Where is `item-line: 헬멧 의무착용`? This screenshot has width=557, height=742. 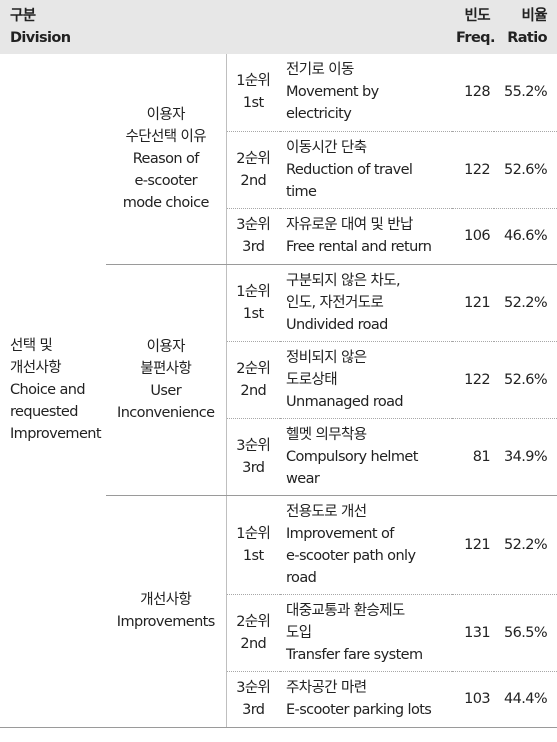 item-line: 헬멧 의무착용 is located at coordinates (326, 434).